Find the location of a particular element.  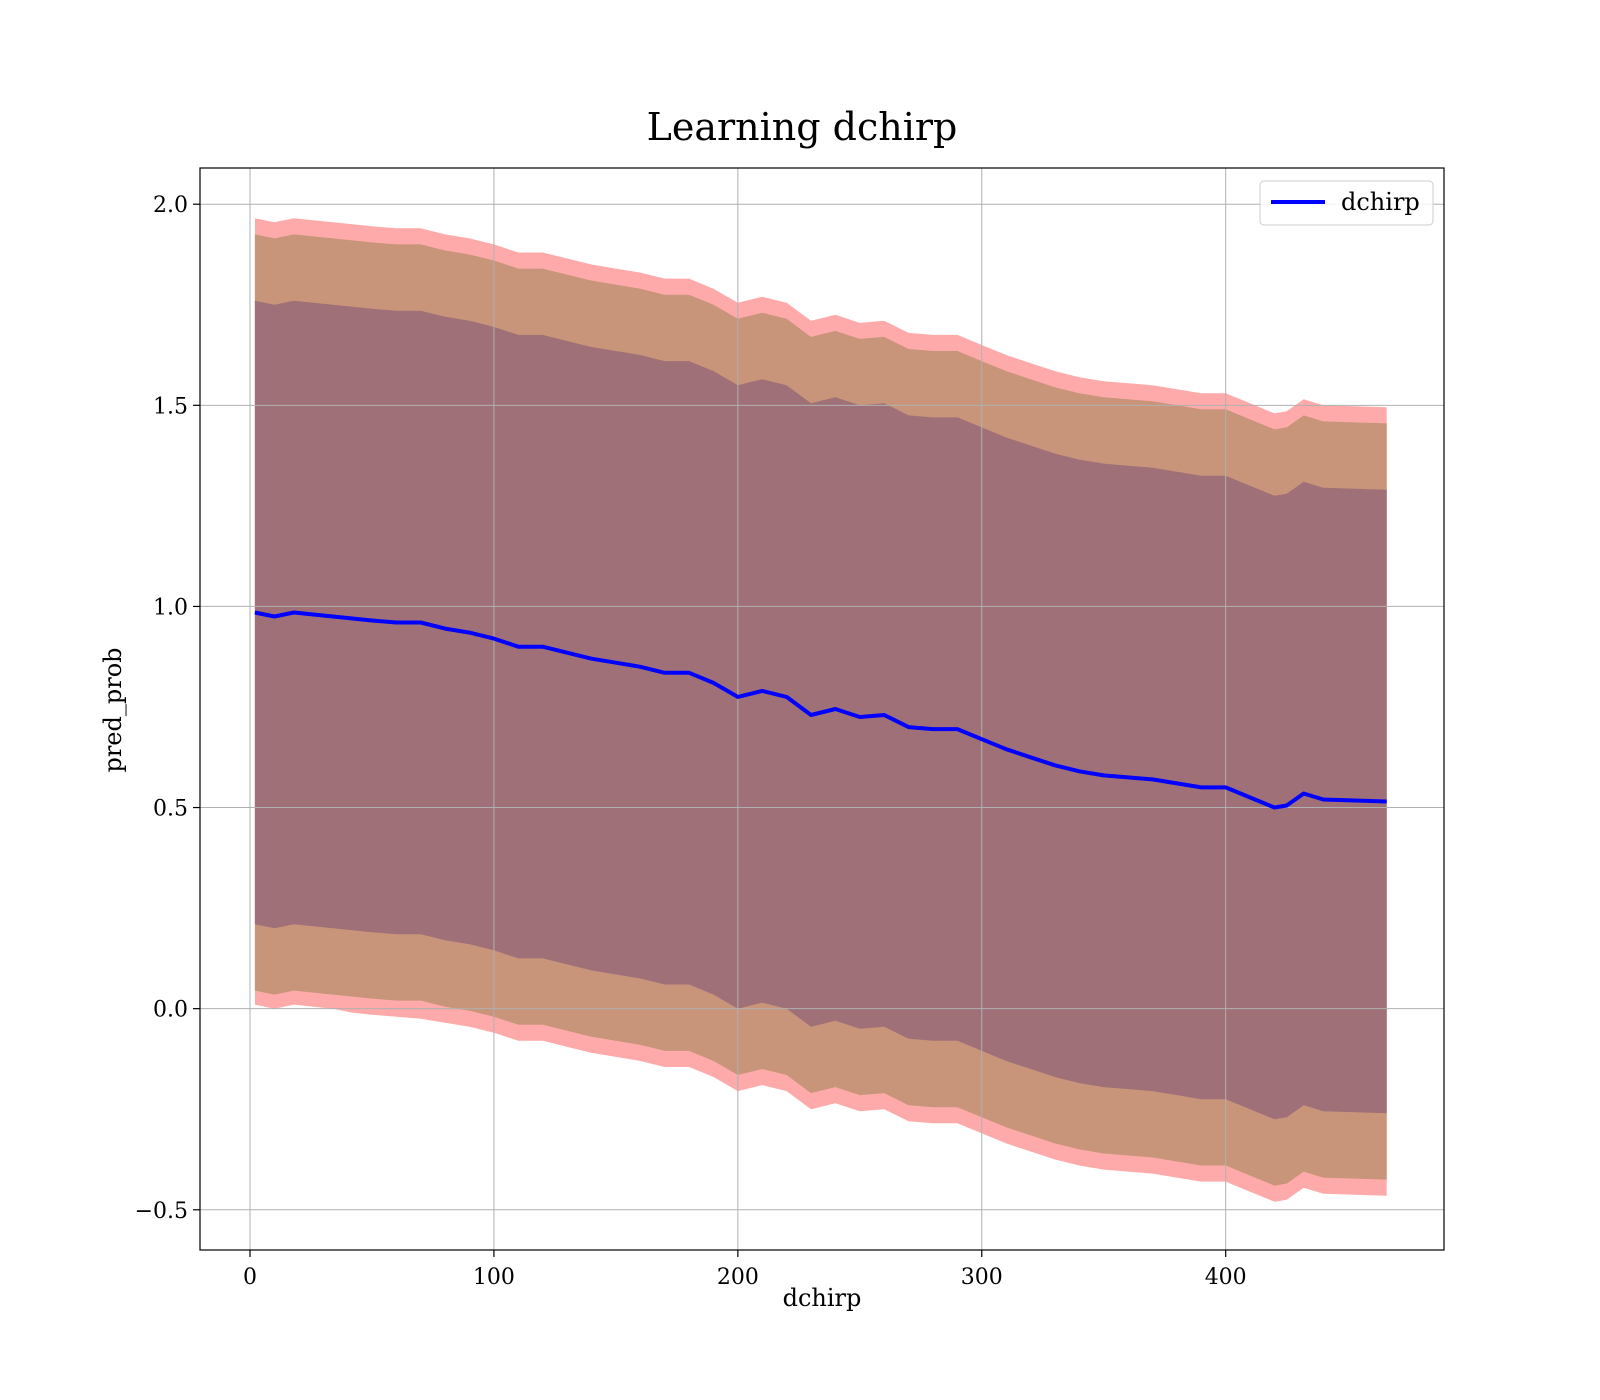

y-tick-label-5: 2.0 is located at coordinates (170, 205).